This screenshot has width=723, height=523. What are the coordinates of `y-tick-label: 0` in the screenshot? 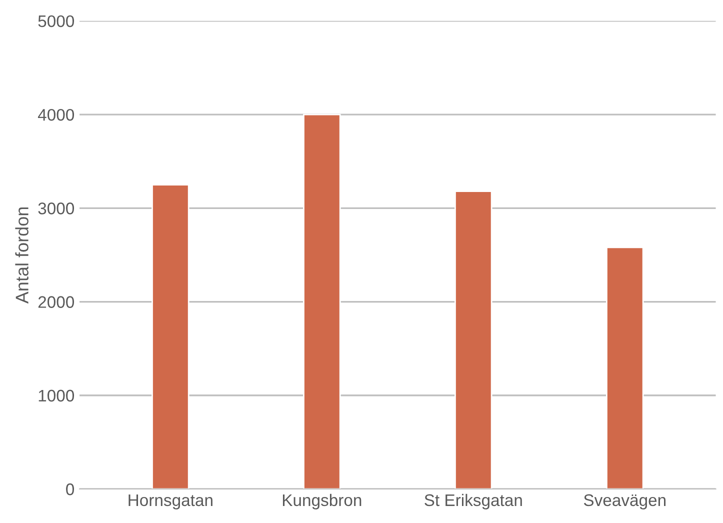 It's located at (70, 489).